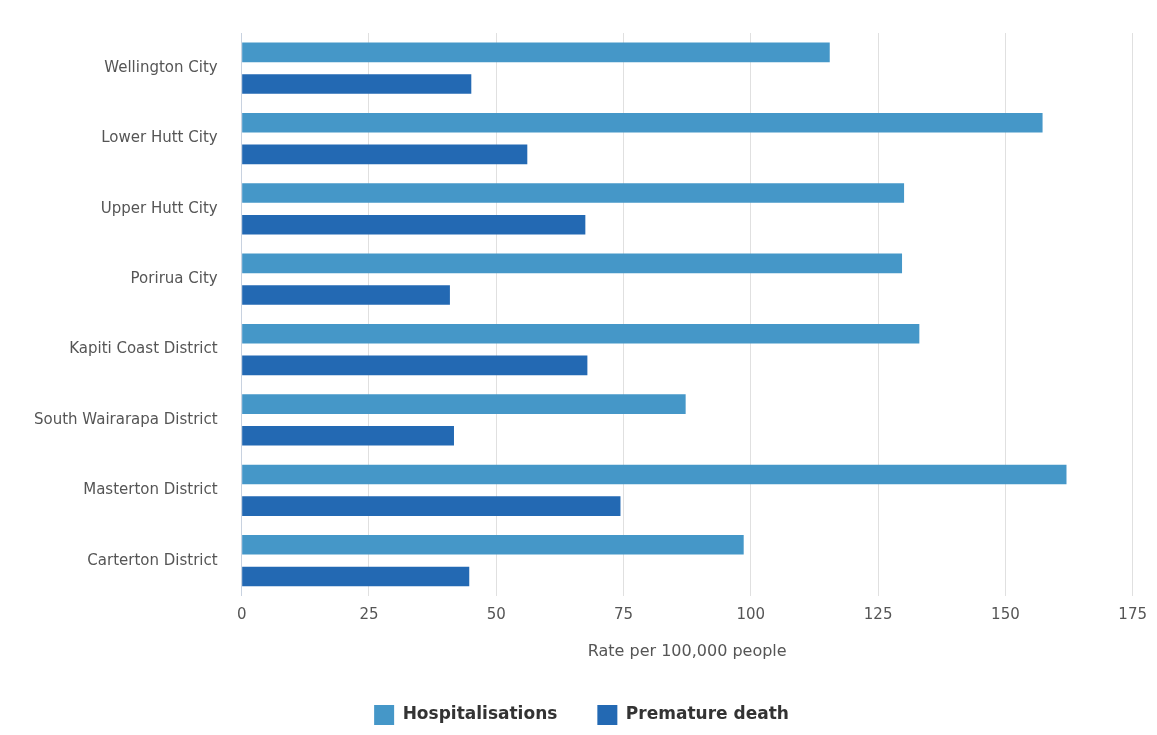  Describe the element at coordinates (161, 67) in the screenshot. I see `y-tick-label: Wellington City` at that location.